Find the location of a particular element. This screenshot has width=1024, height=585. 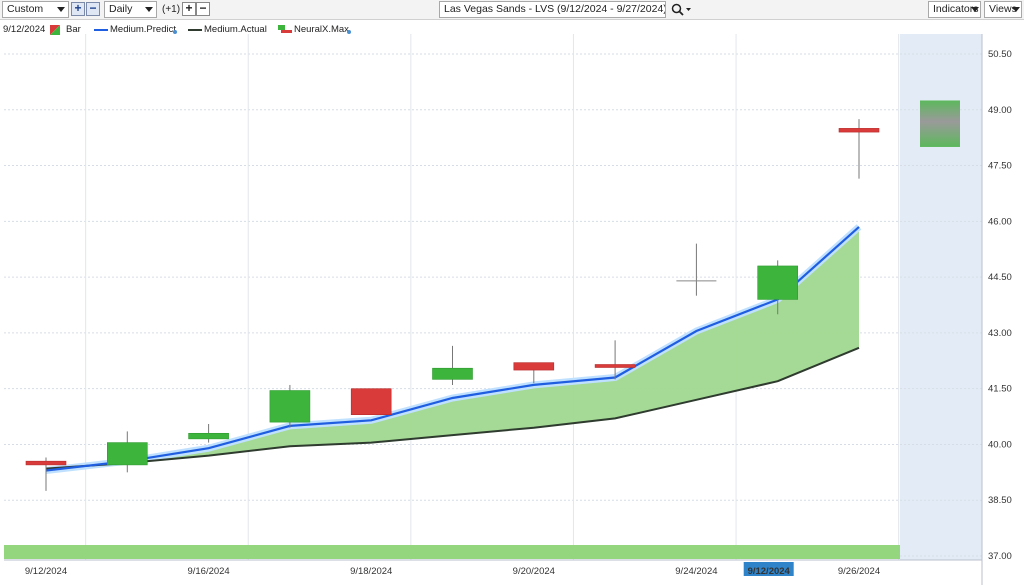

x-tick-label: 9/20/2024 is located at coordinates (534, 571).